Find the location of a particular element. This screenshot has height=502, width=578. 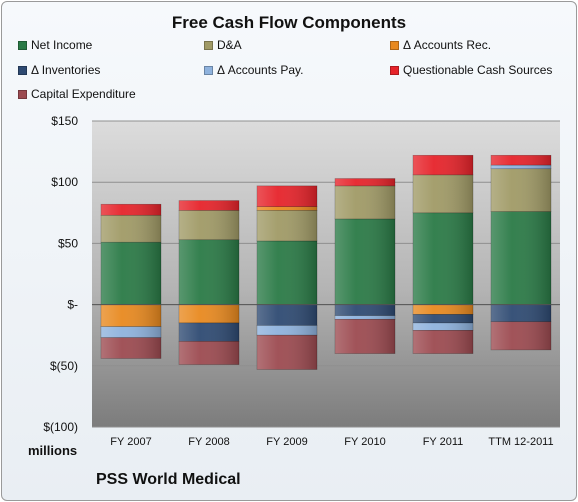

bar-questionable-cash-sources-fy-2011 is located at coordinates (443, 165).